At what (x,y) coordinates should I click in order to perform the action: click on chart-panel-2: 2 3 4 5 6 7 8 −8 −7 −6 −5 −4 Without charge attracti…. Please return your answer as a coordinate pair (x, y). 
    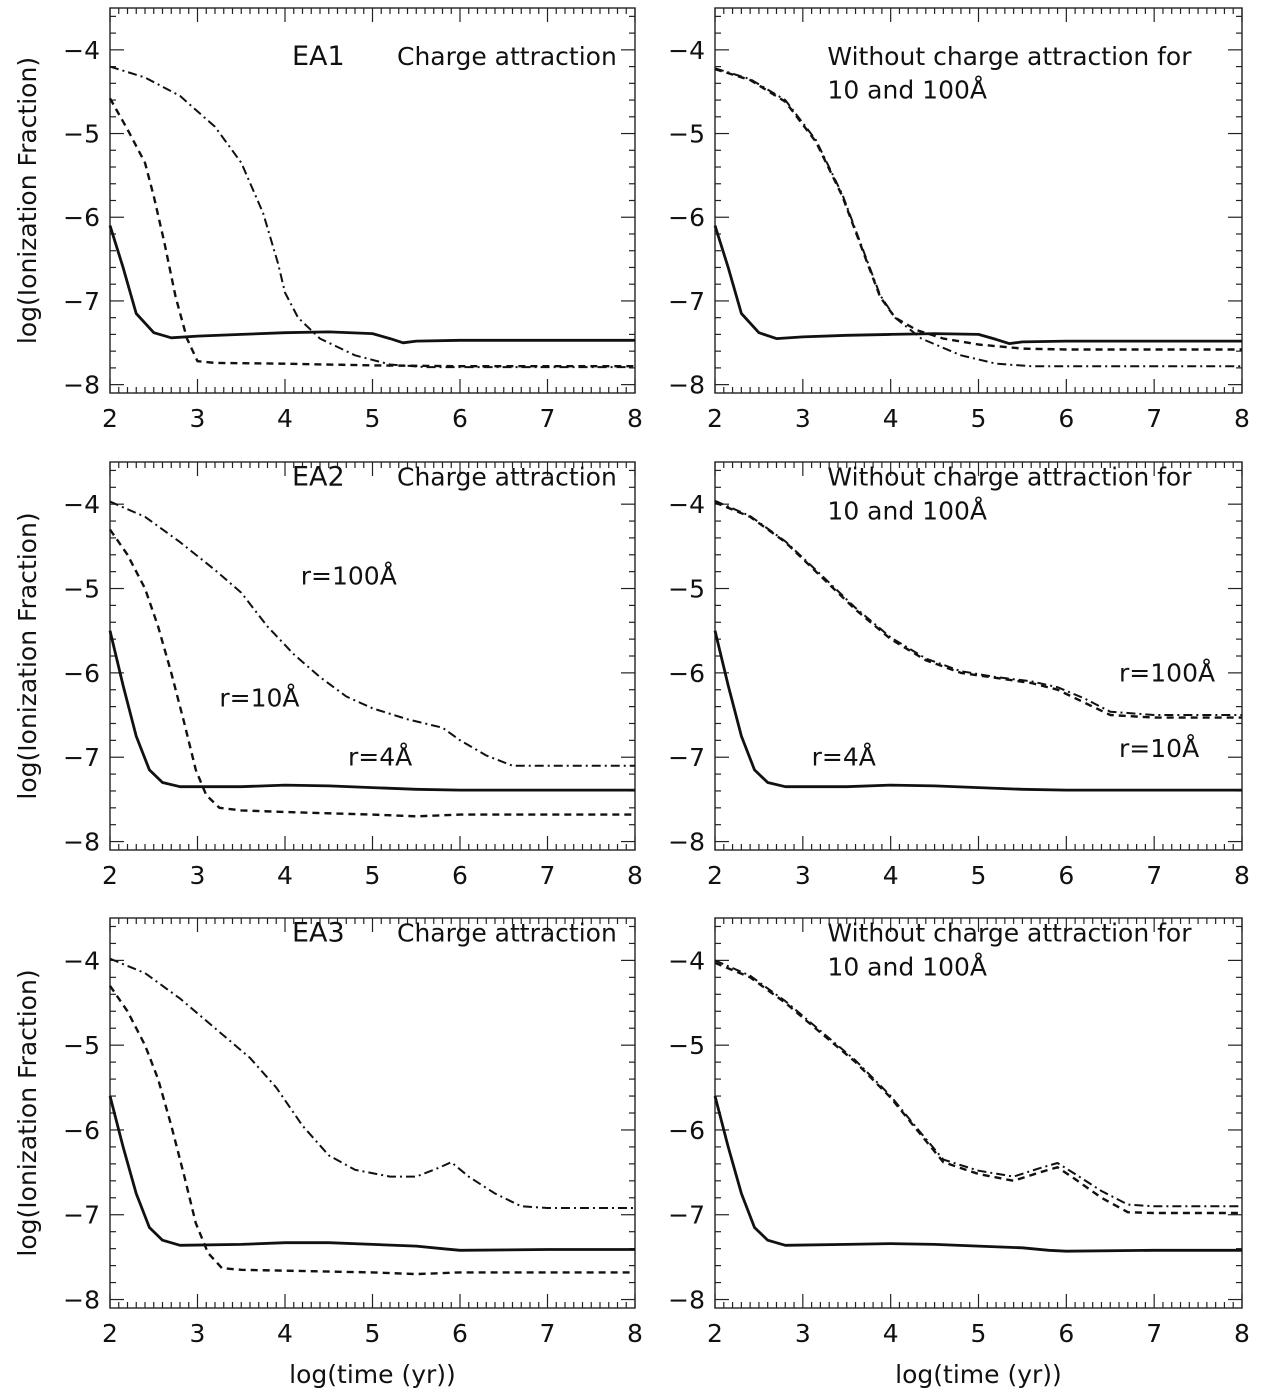
    Looking at the image, I should click on (959, 220).